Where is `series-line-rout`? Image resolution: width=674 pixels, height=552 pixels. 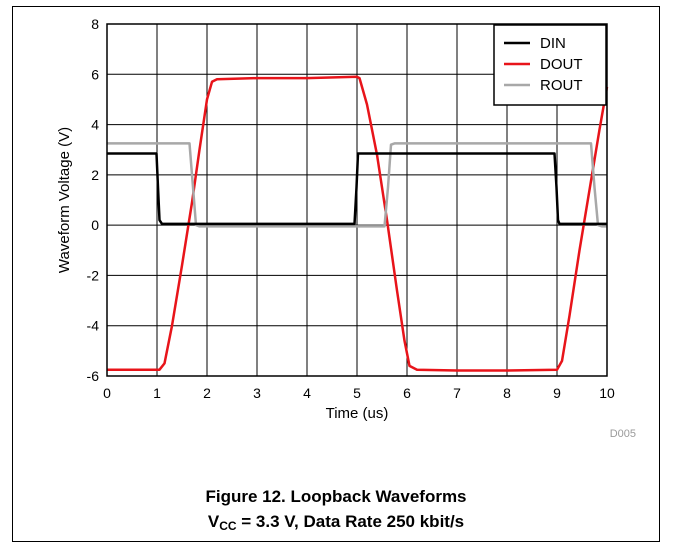
series-line-rout is located at coordinates (357, 185).